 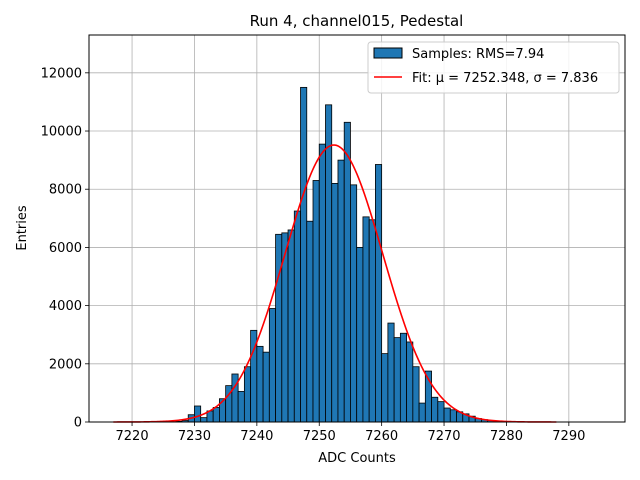 What do you see at coordinates (443, 436) in the screenshot?
I see `x-tick-label: 7270` at bounding box center [443, 436].